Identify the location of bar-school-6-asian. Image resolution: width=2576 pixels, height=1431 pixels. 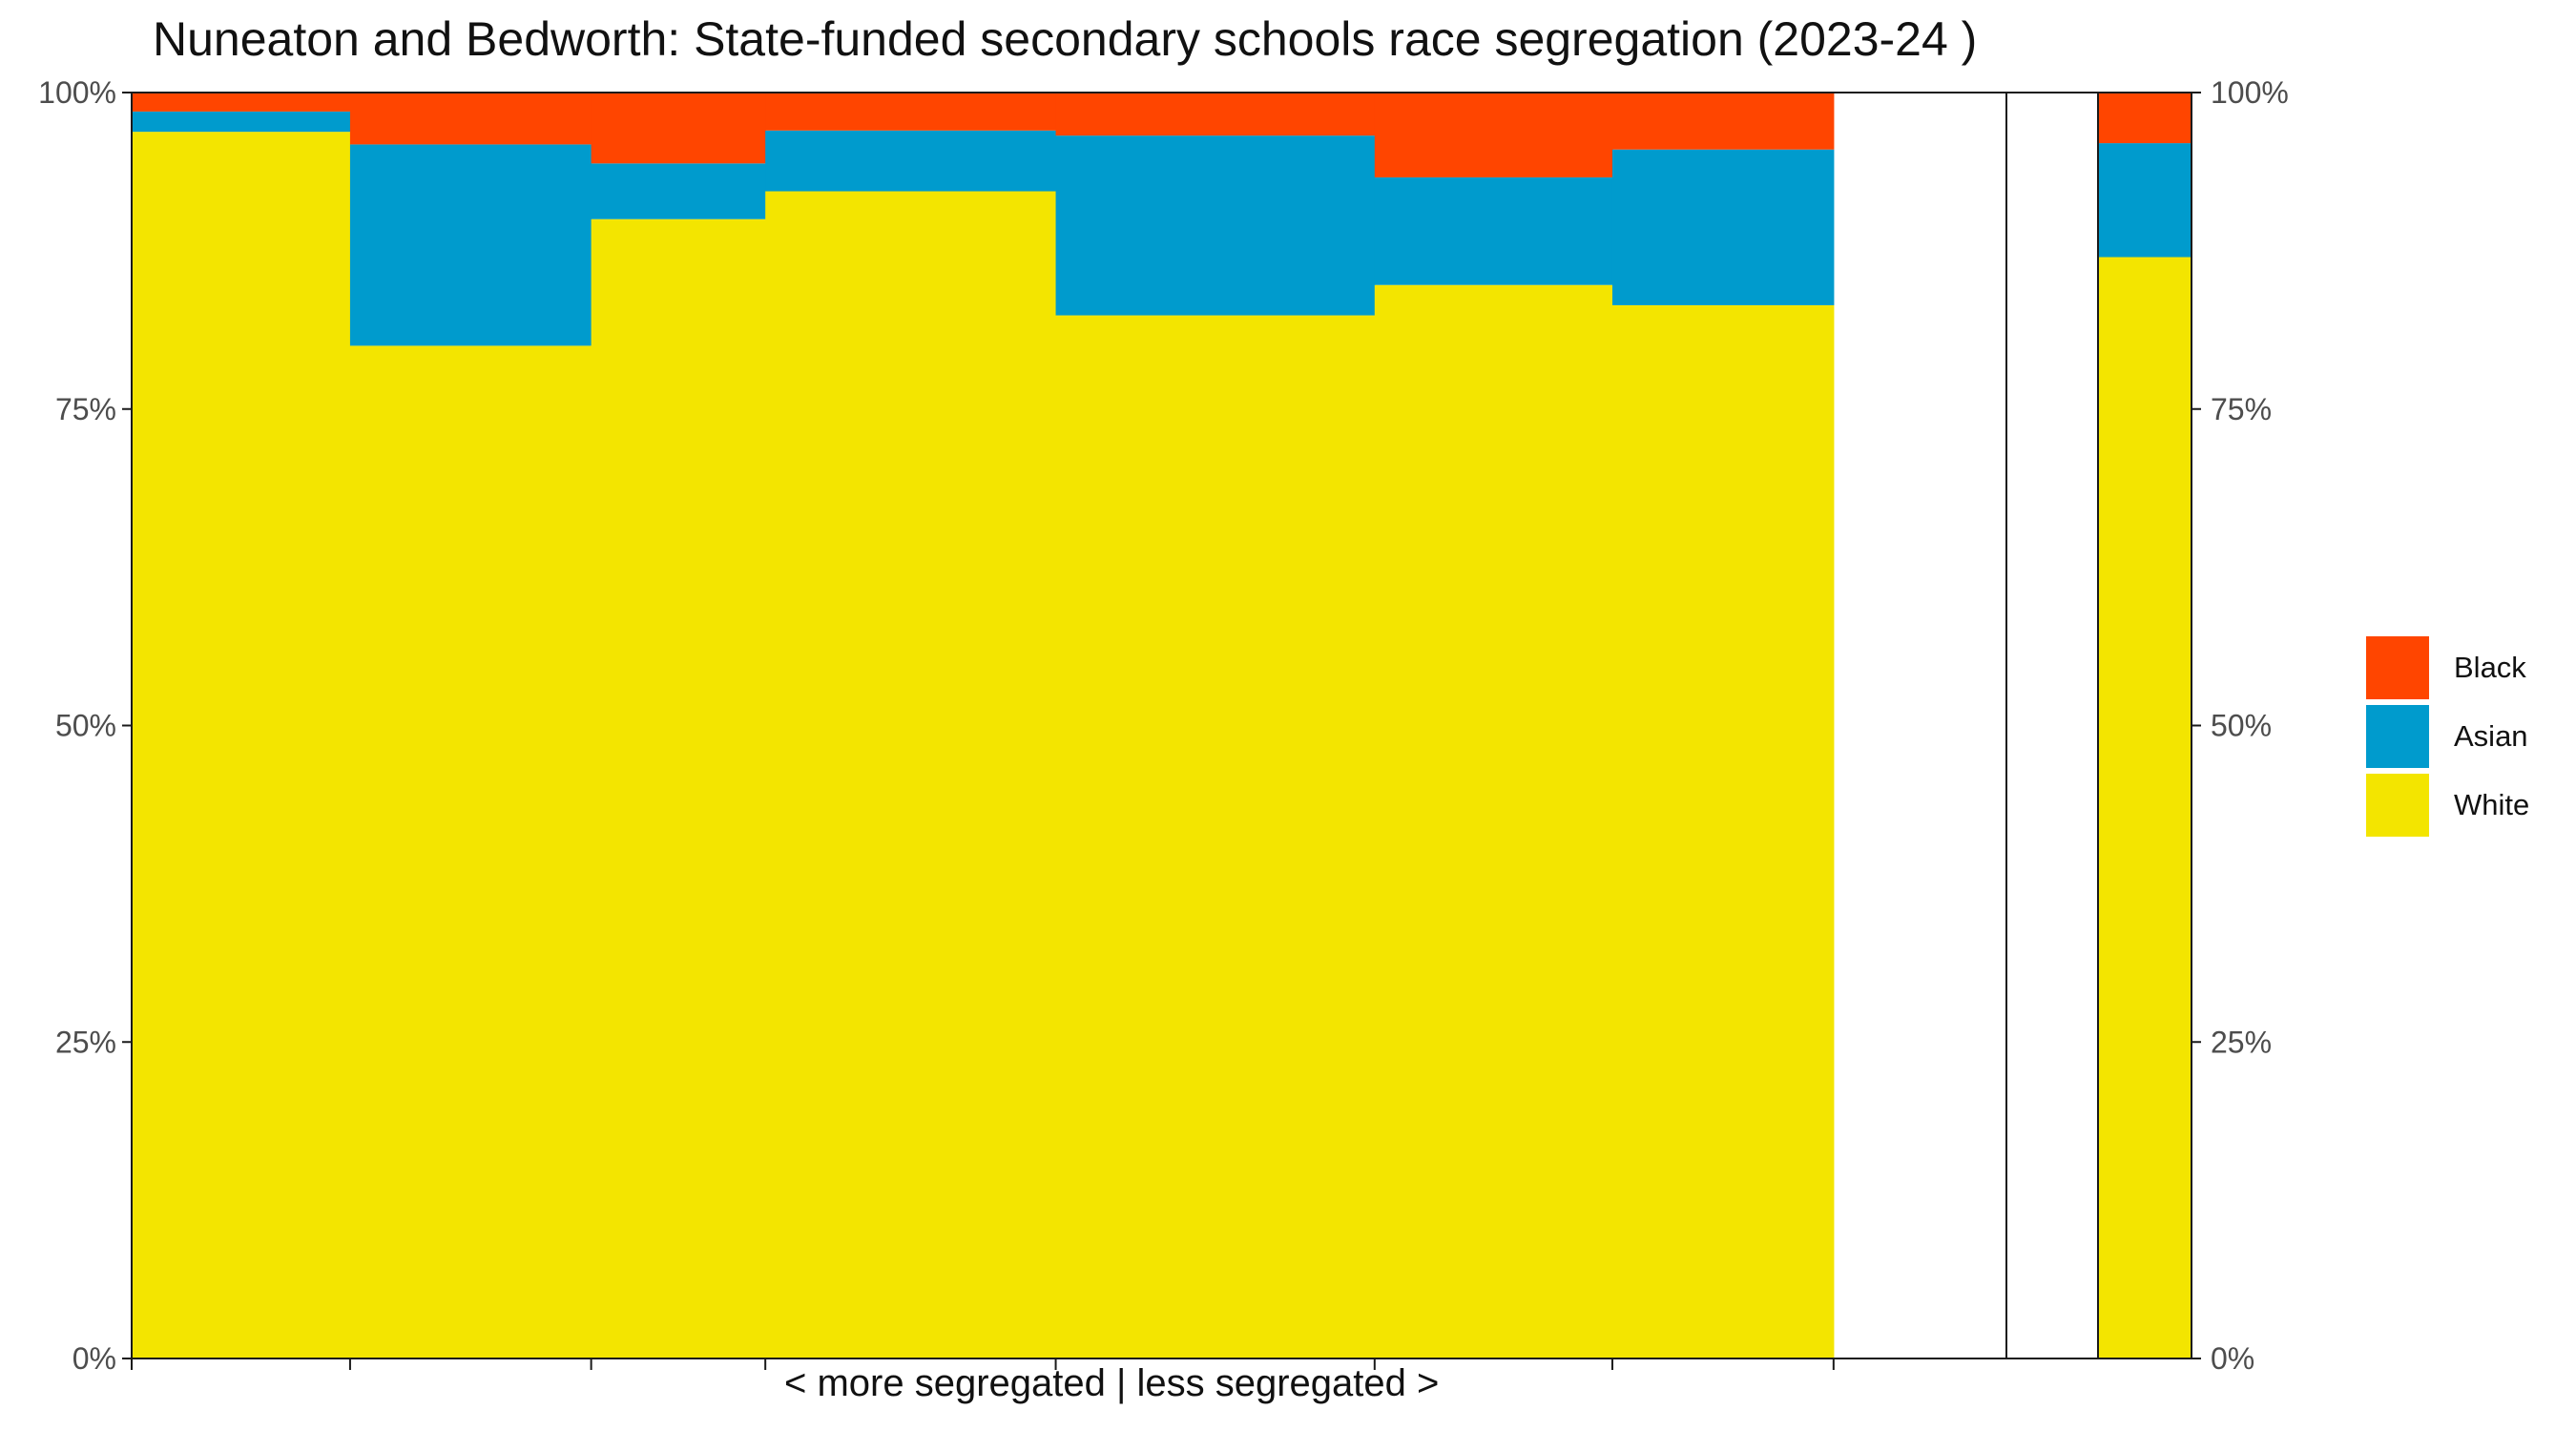
(1493, 230).